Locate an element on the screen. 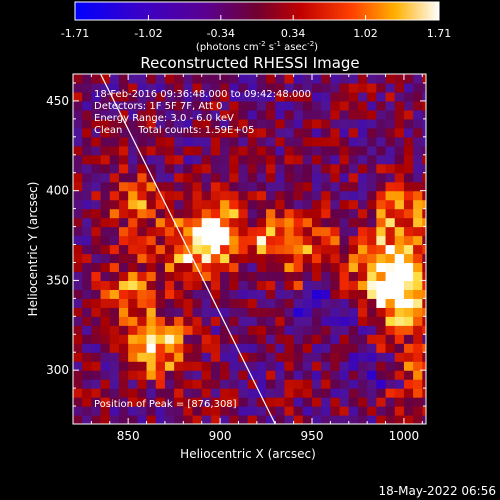 The height and width of the screenshot is (500, 500). chart-title: Reconstructed RHESSI Image is located at coordinates (249, 63).